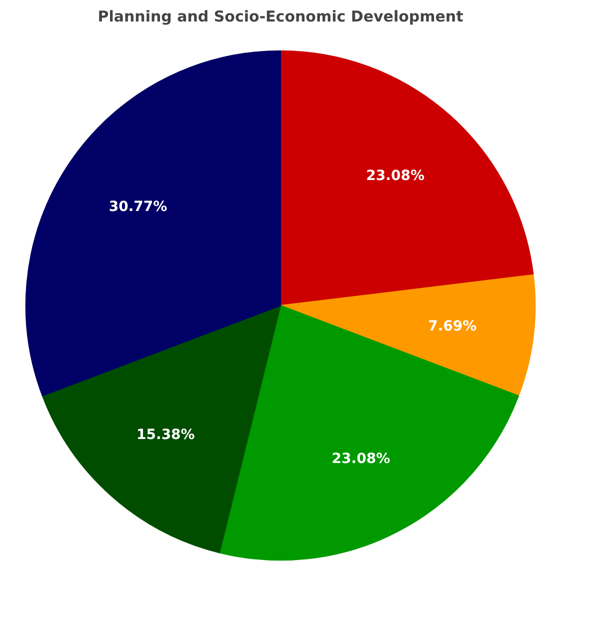  I want to click on chart-title: Planning and Socio-Economic Development, so click(281, 17).